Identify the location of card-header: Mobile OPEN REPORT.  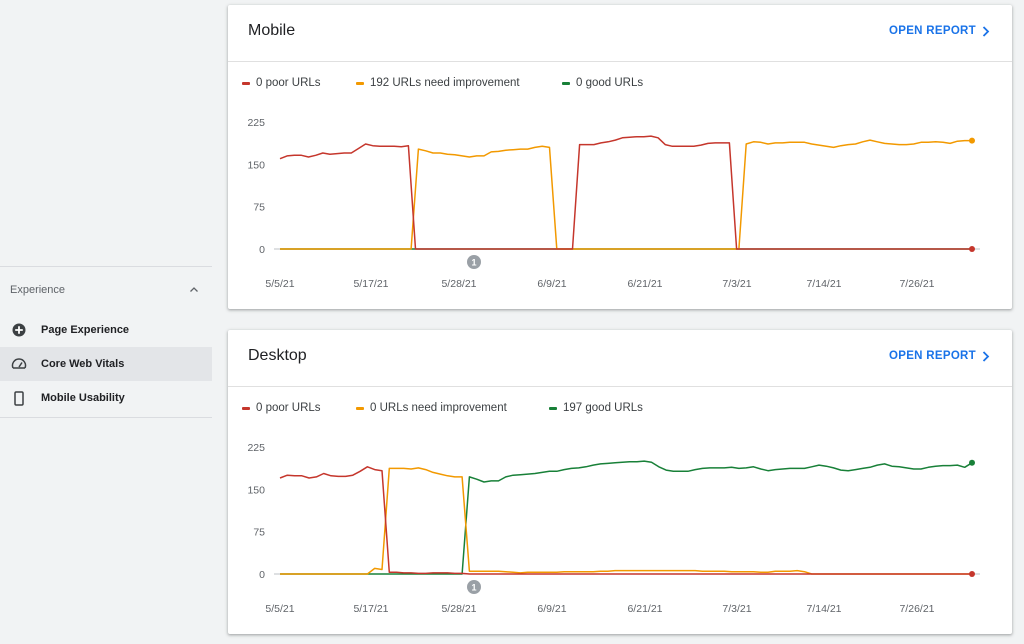
(620, 33).